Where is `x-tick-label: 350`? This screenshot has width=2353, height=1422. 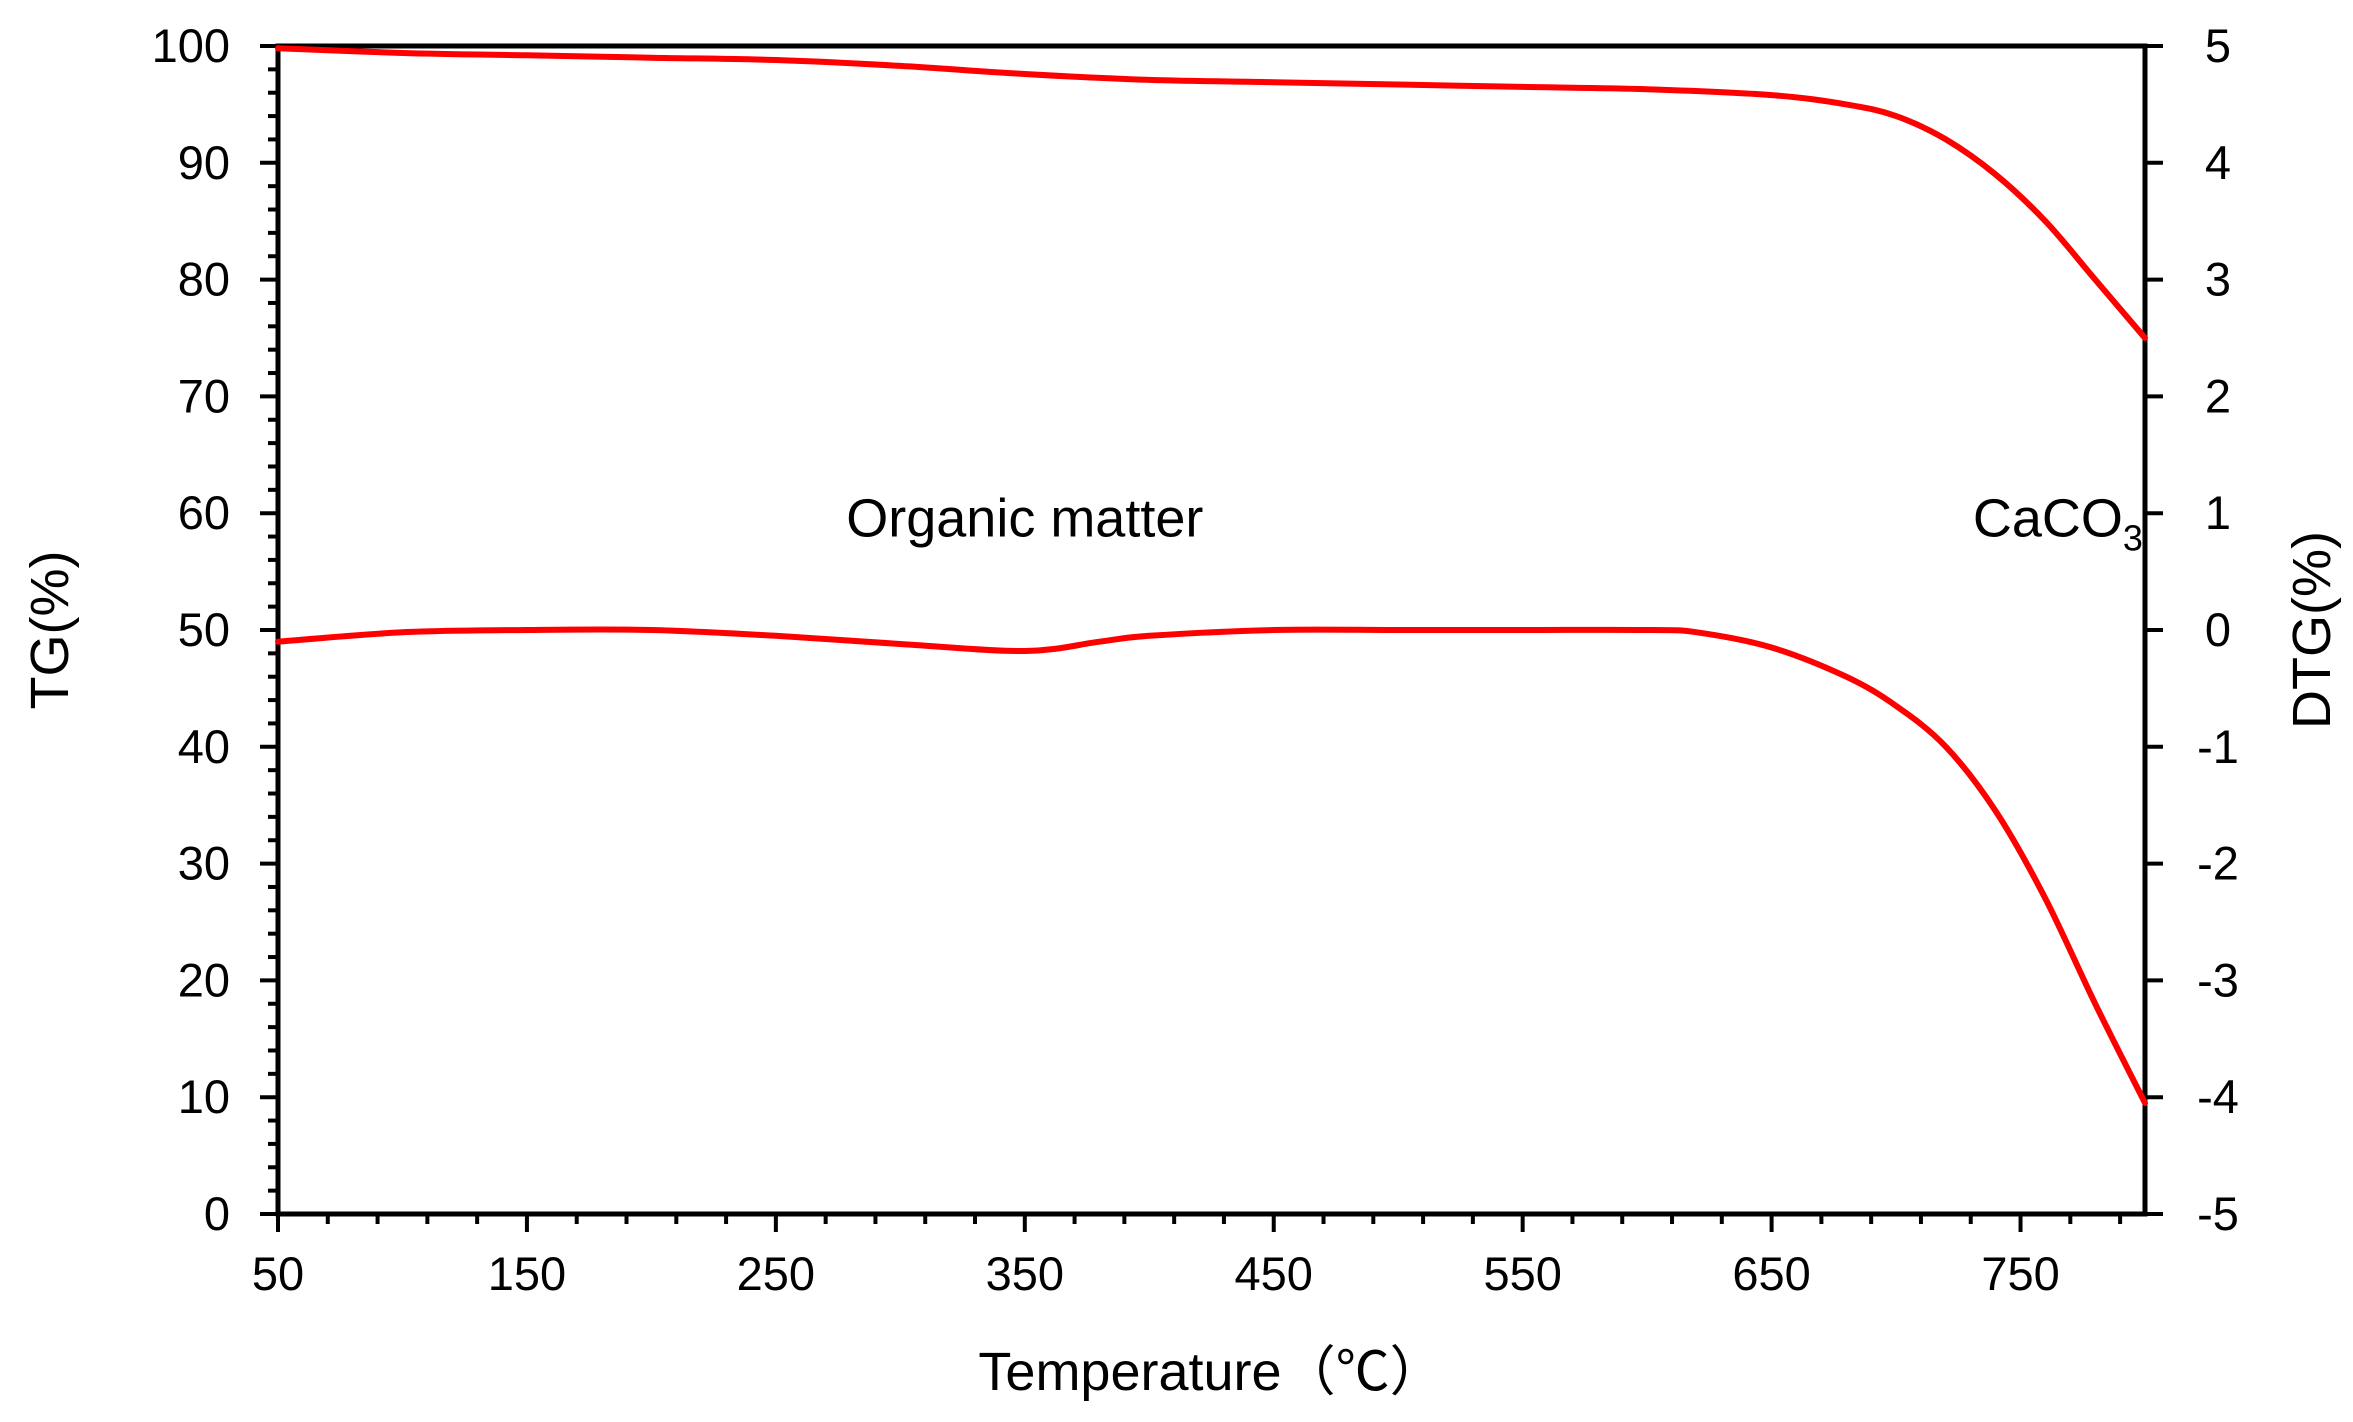
x-tick-label: 350 is located at coordinates (1025, 1273).